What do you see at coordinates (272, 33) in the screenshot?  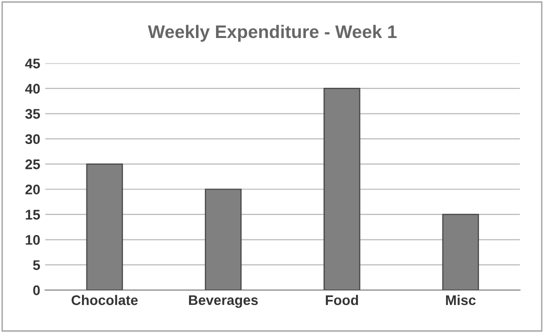 I see `chart-title: Weekly Expenditure - Week 1` at bounding box center [272, 33].